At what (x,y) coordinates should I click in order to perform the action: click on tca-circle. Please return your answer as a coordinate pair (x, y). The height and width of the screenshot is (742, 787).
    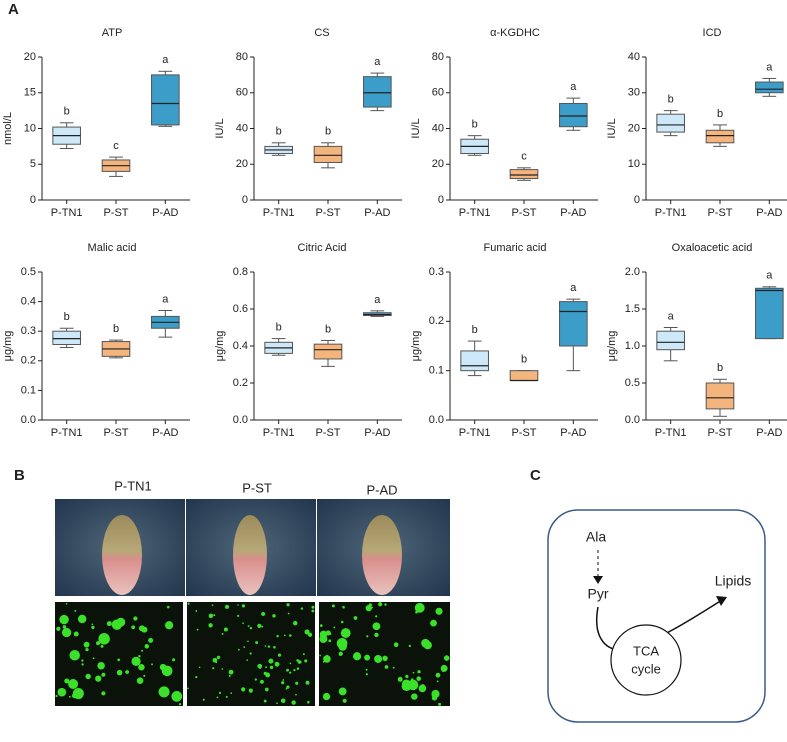
    Looking at the image, I should click on (646, 660).